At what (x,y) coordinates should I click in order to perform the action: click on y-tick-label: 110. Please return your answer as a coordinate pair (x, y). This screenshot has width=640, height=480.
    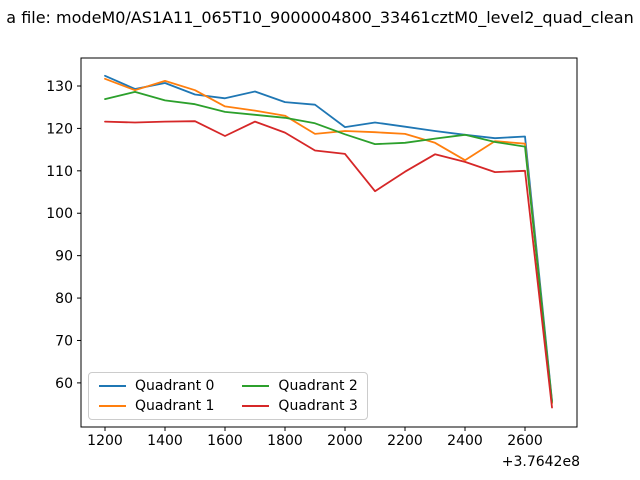
    Looking at the image, I should click on (59, 172).